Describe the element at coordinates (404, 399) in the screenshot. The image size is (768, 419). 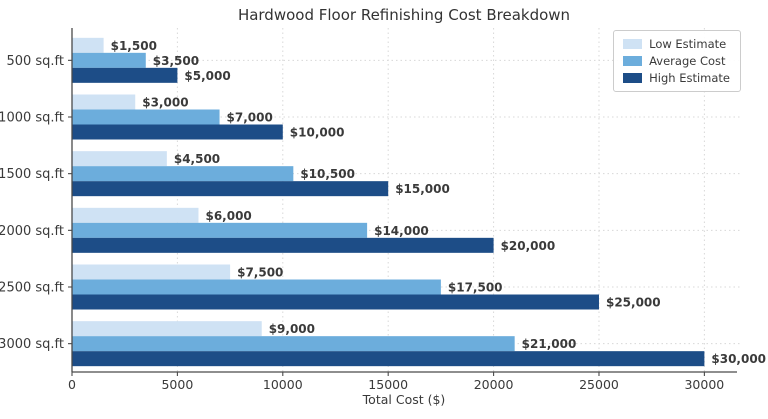
I see `x-axis-label: Total Cost ($)` at that location.